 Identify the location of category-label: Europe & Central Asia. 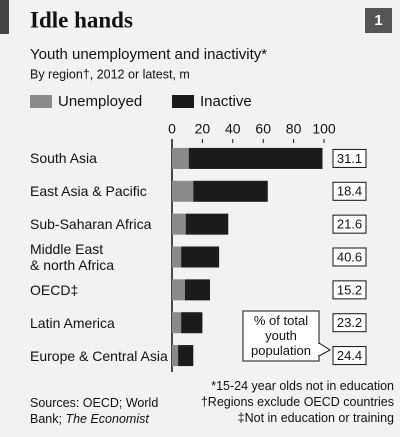
(99, 355).